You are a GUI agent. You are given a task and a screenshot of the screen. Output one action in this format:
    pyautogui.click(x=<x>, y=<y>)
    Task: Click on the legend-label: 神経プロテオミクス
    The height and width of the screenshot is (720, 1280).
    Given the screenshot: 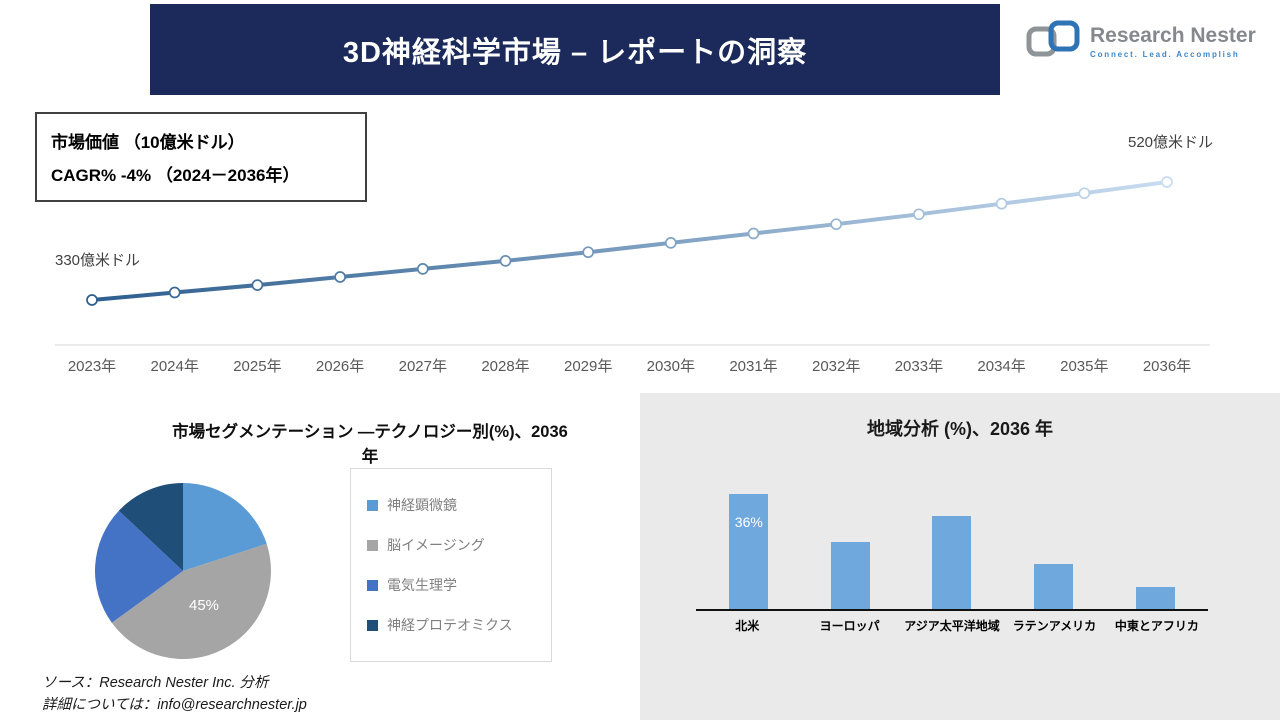 What is the action you would take?
    pyautogui.click(x=450, y=625)
    